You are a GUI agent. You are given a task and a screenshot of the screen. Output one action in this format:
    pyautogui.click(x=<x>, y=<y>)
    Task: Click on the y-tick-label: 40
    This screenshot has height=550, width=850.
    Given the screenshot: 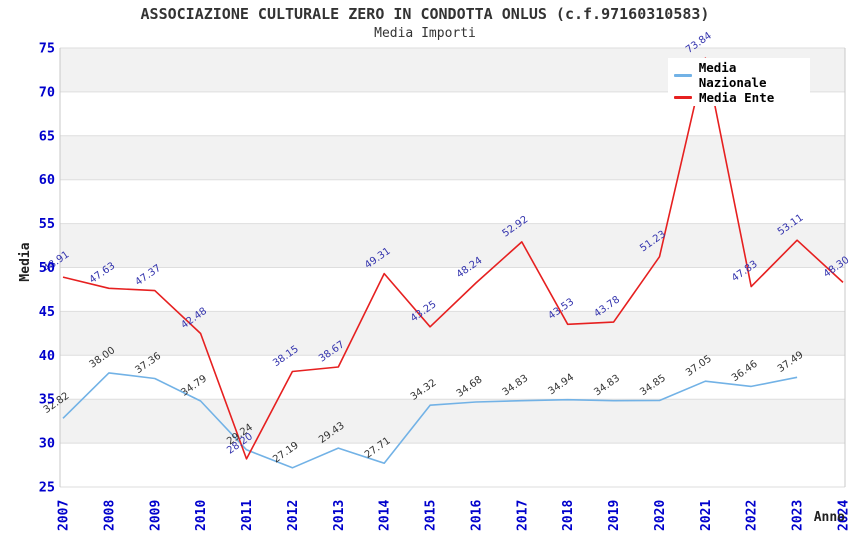 What is the action you would take?
    pyautogui.click(x=47, y=356)
    